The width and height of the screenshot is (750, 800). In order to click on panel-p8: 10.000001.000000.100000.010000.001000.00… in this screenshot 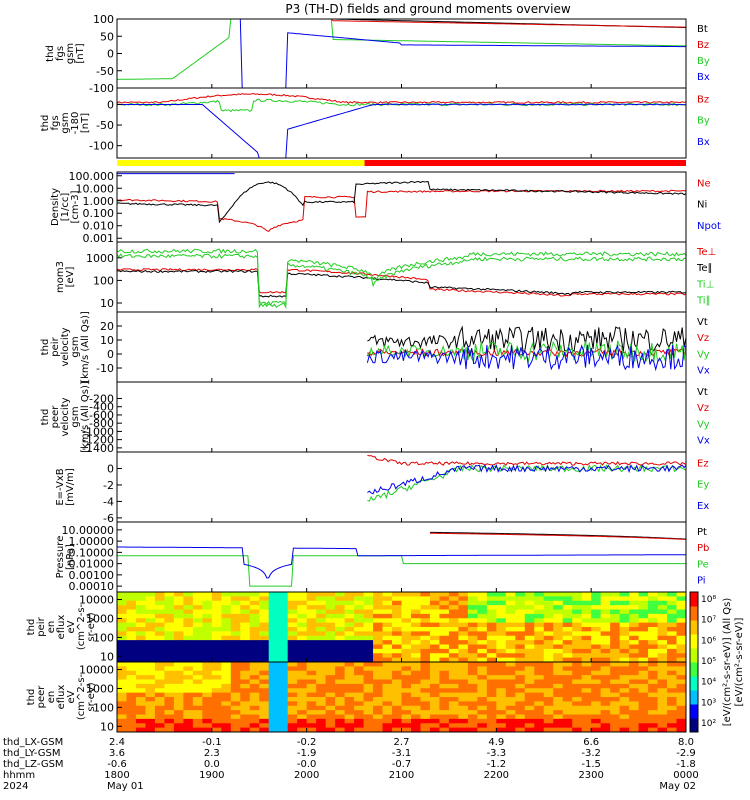, I will do `click(382, 557)`.